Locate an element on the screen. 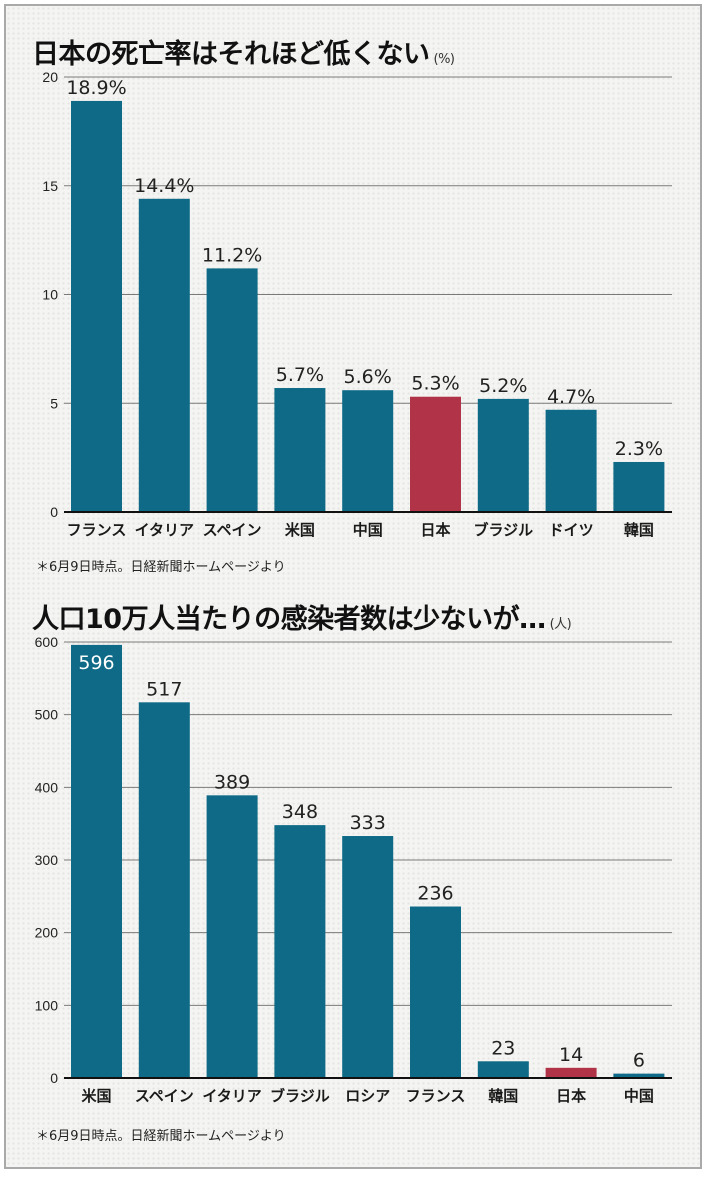 The image size is (710, 1177). chart2-data-label: 596 is located at coordinates (96, 663).